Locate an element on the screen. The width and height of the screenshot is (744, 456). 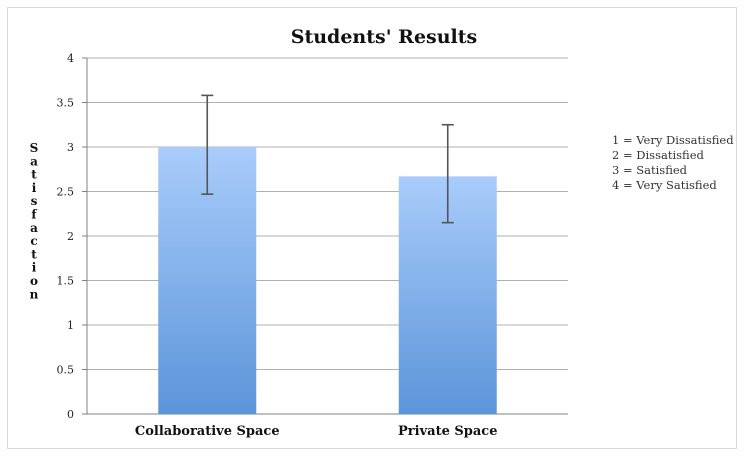
y-tick-label: 3.5 is located at coordinates (66, 103).